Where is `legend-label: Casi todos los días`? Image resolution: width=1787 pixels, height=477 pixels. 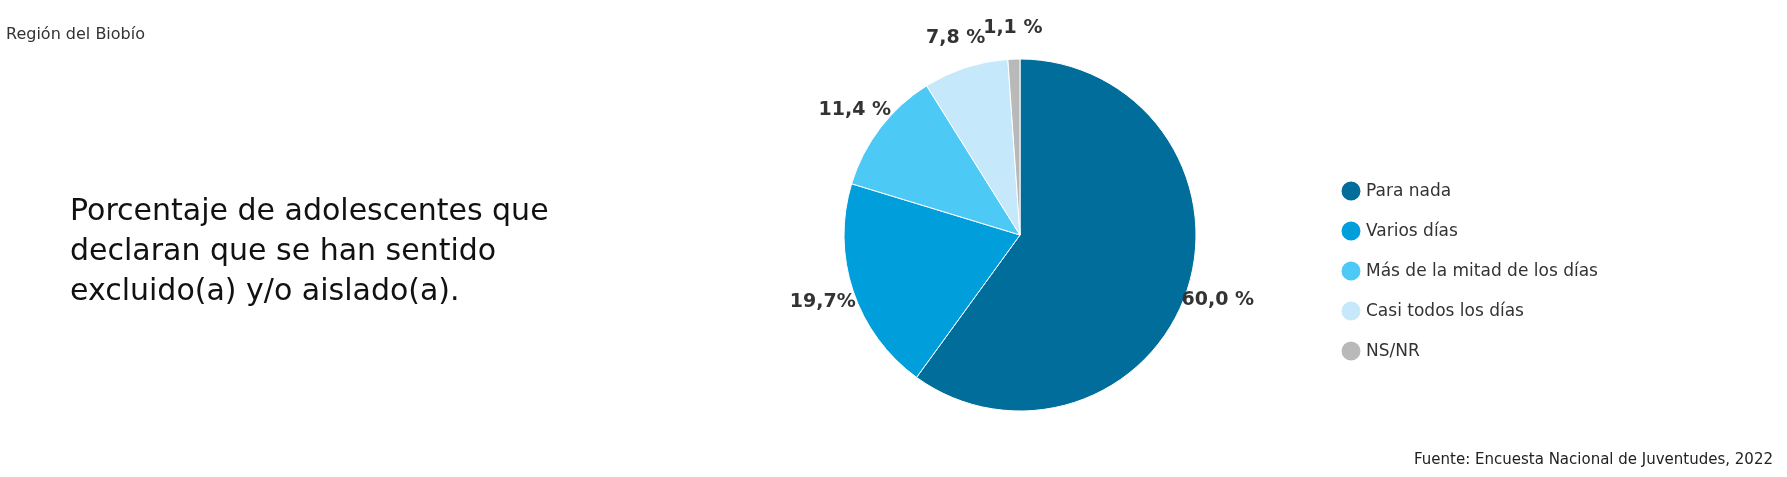 legend-label: Casi todos los días is located at coordinates (1445, 310).